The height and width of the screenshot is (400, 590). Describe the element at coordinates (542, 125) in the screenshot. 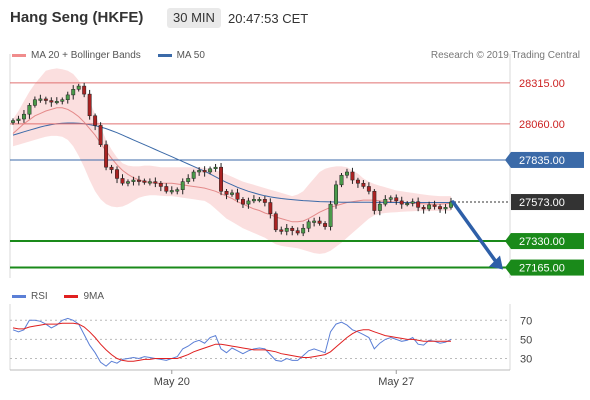

I see `level-label-28060.00: 28060.00` at that location.